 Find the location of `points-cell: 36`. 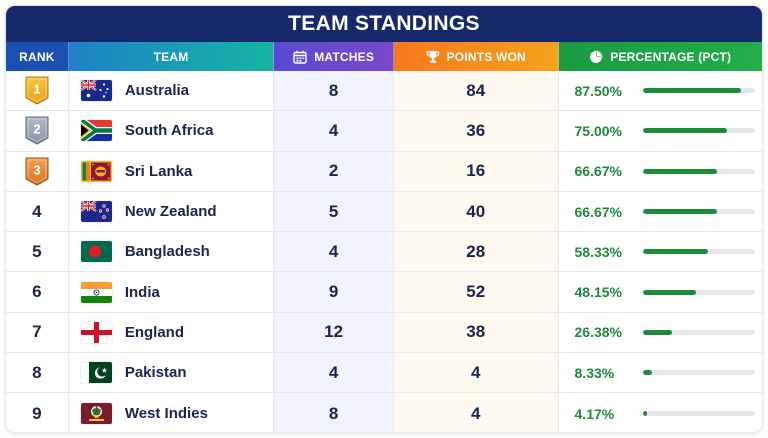

points-cell: 36 is located at coordinates (476, 131).